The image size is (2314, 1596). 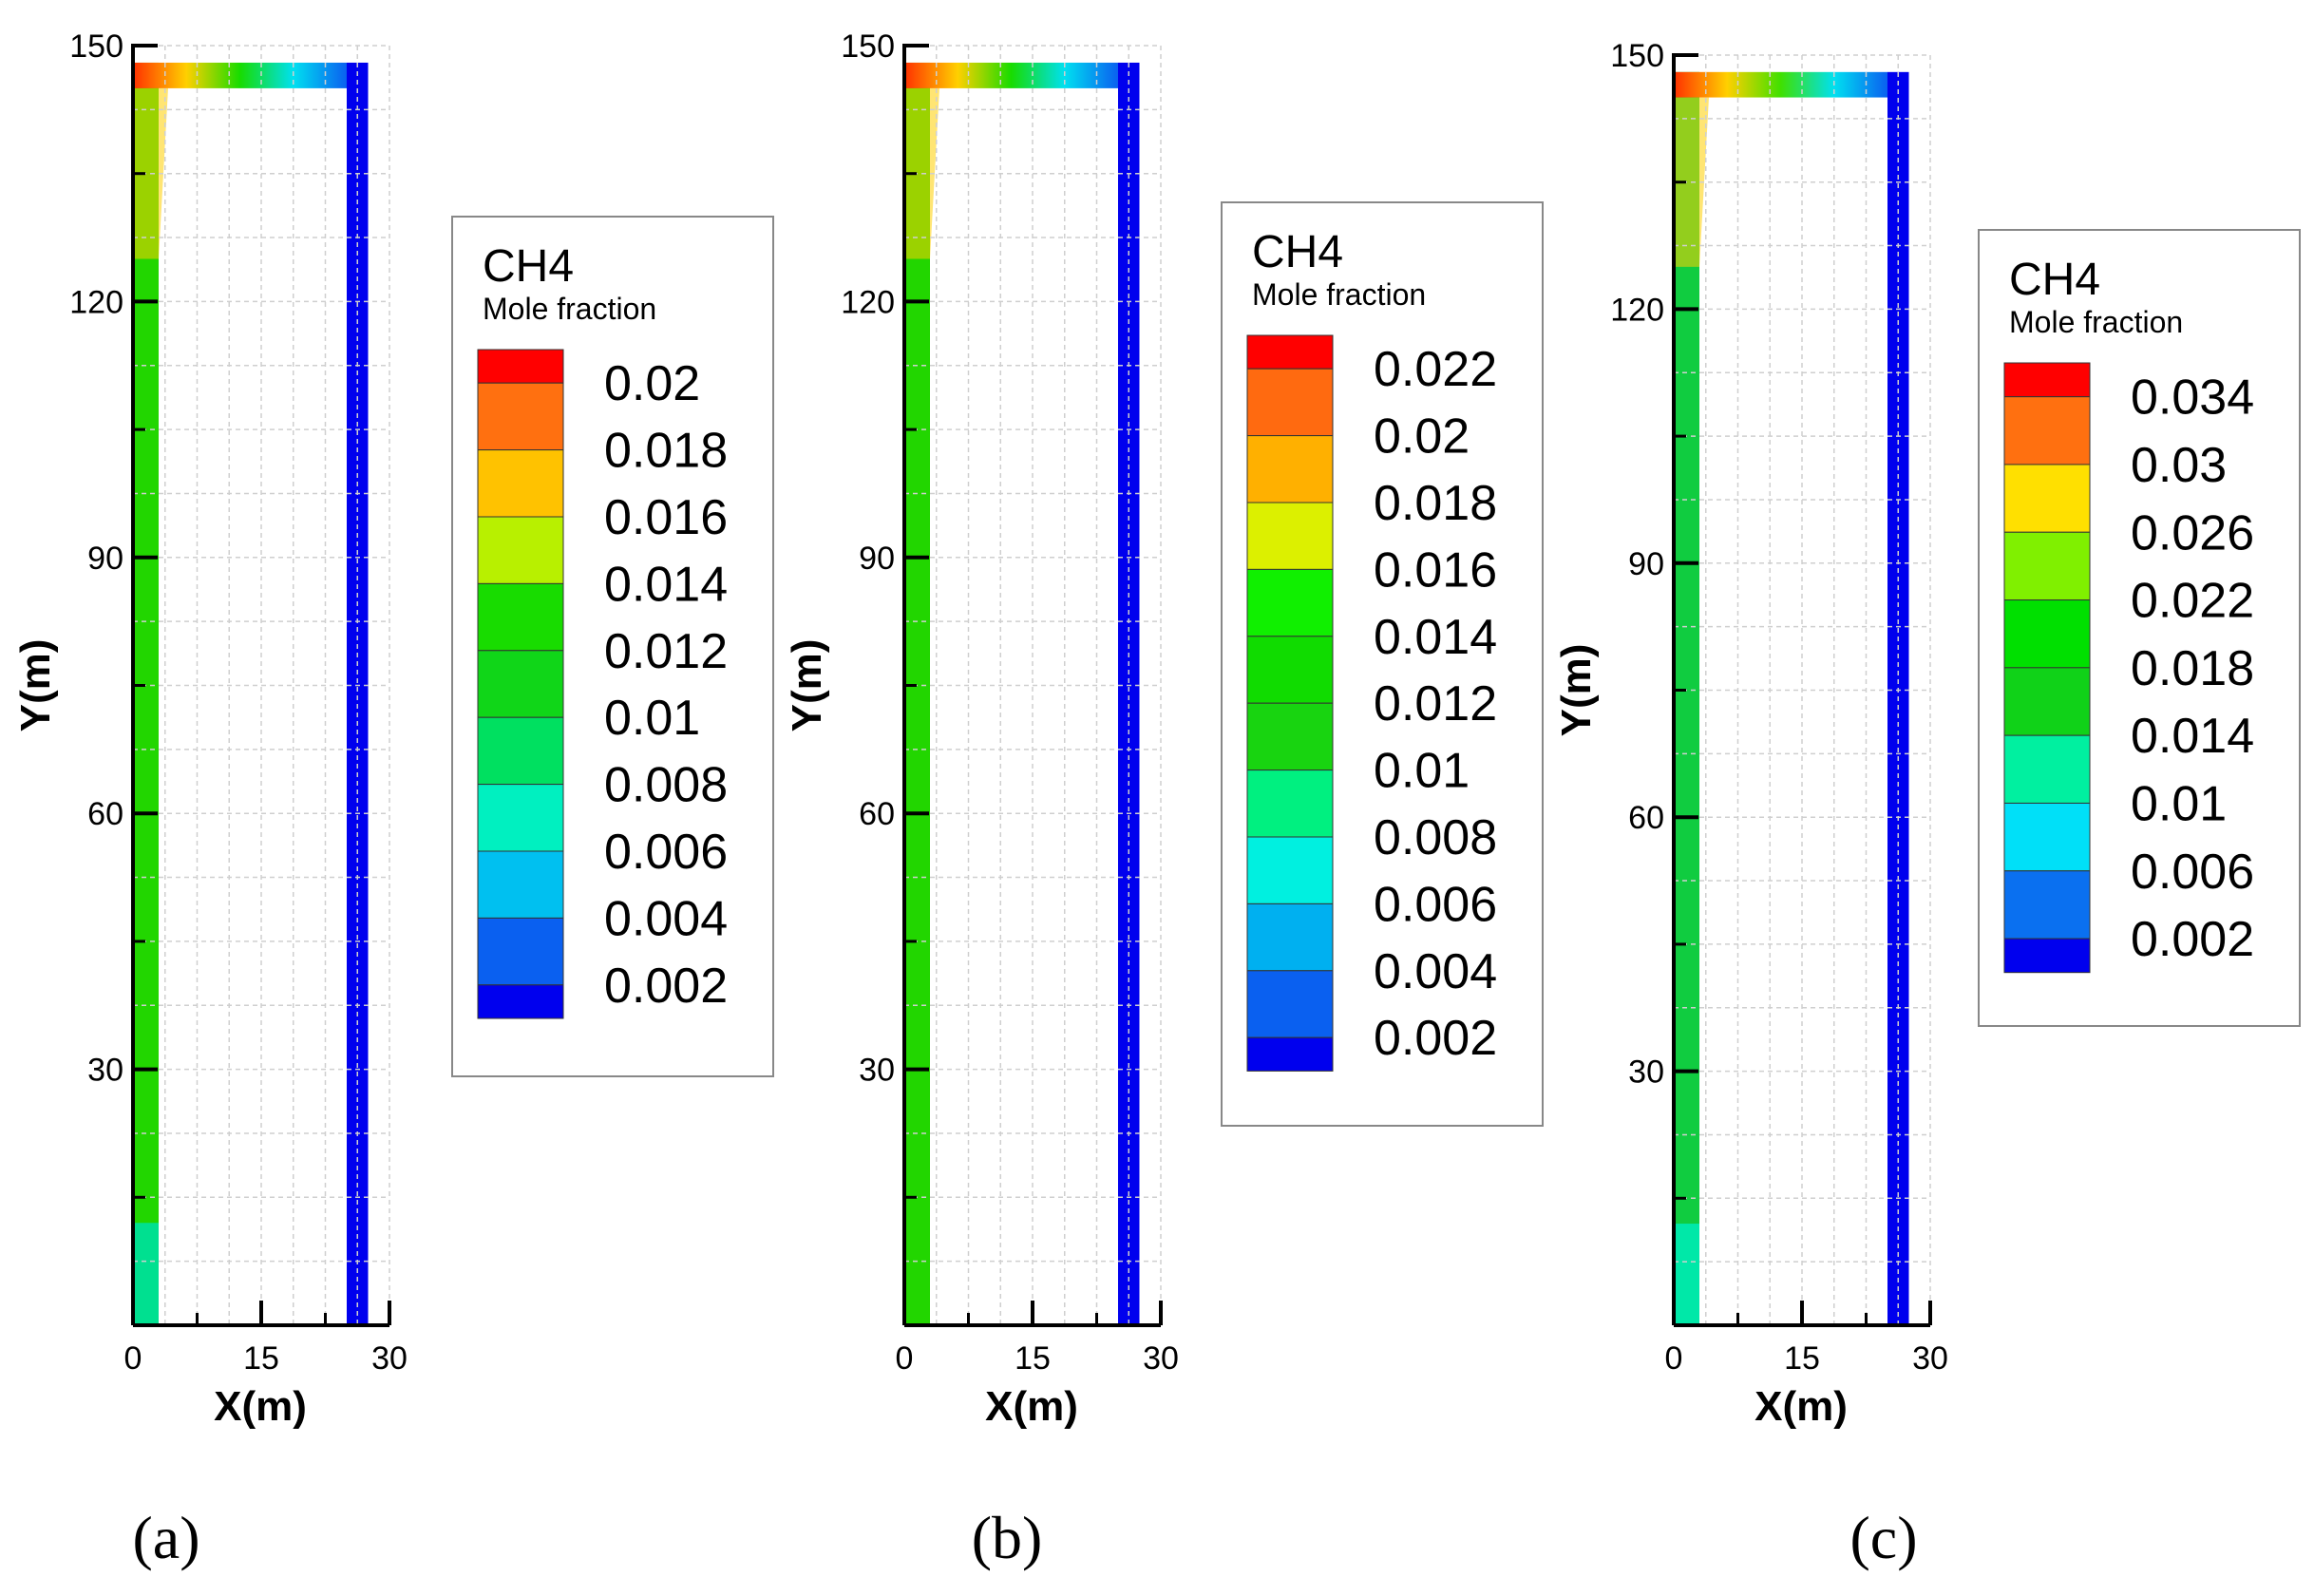 What do you see at coordinates (1435, 369) in the screenshot?
I see `panel-b-legend-level: 0.022` at bounding box center [1435, 369].